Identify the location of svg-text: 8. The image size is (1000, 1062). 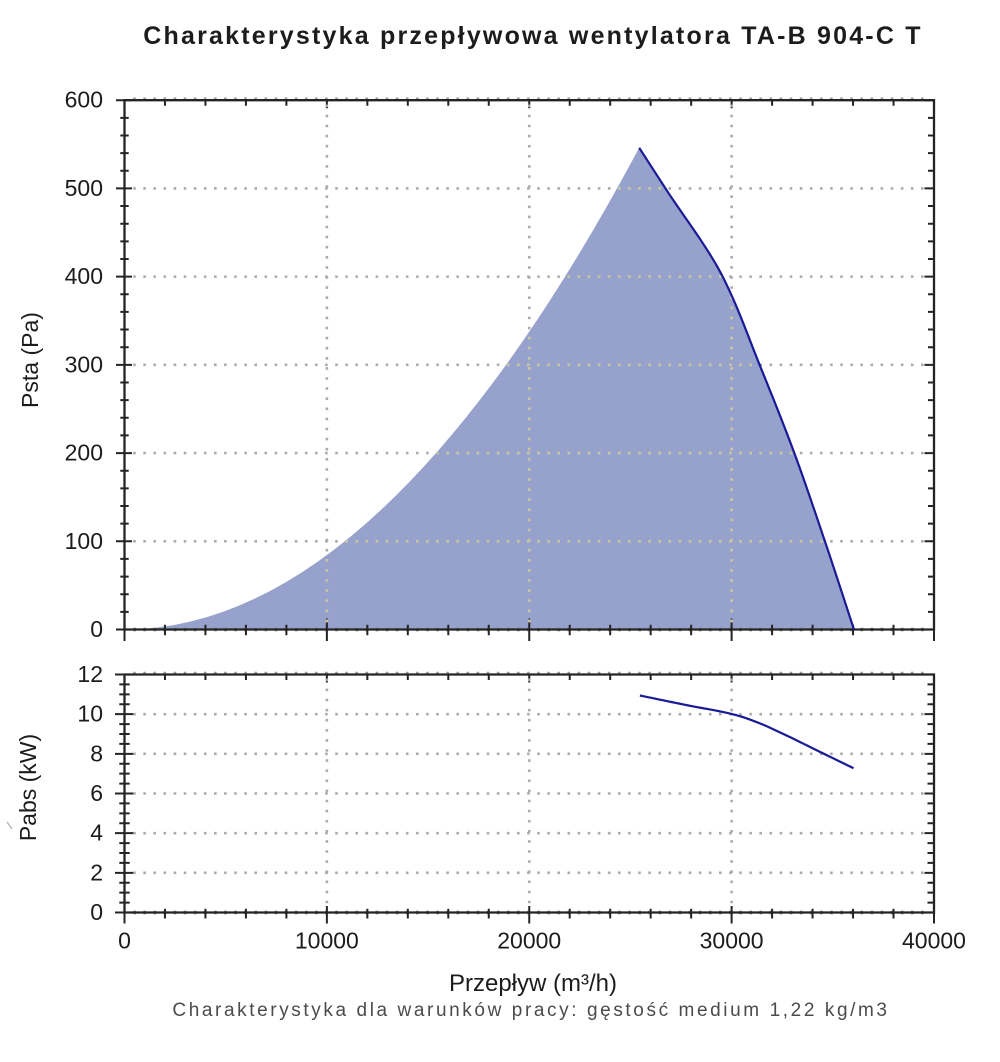
(96, 753).